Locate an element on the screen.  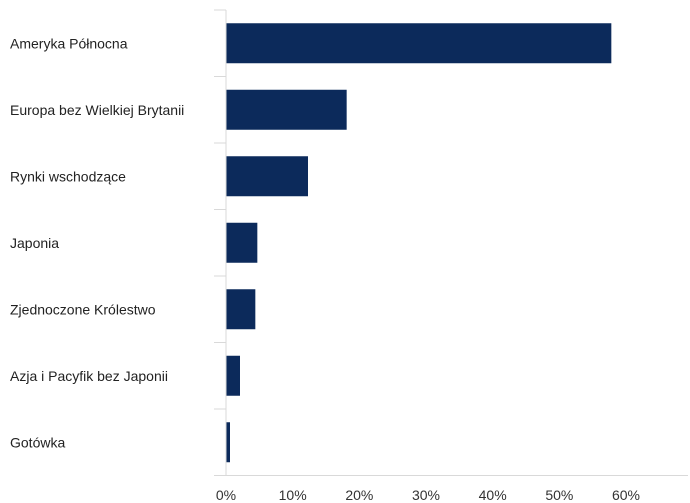
category-label: Gotówka is located at coordinates (37, 442).